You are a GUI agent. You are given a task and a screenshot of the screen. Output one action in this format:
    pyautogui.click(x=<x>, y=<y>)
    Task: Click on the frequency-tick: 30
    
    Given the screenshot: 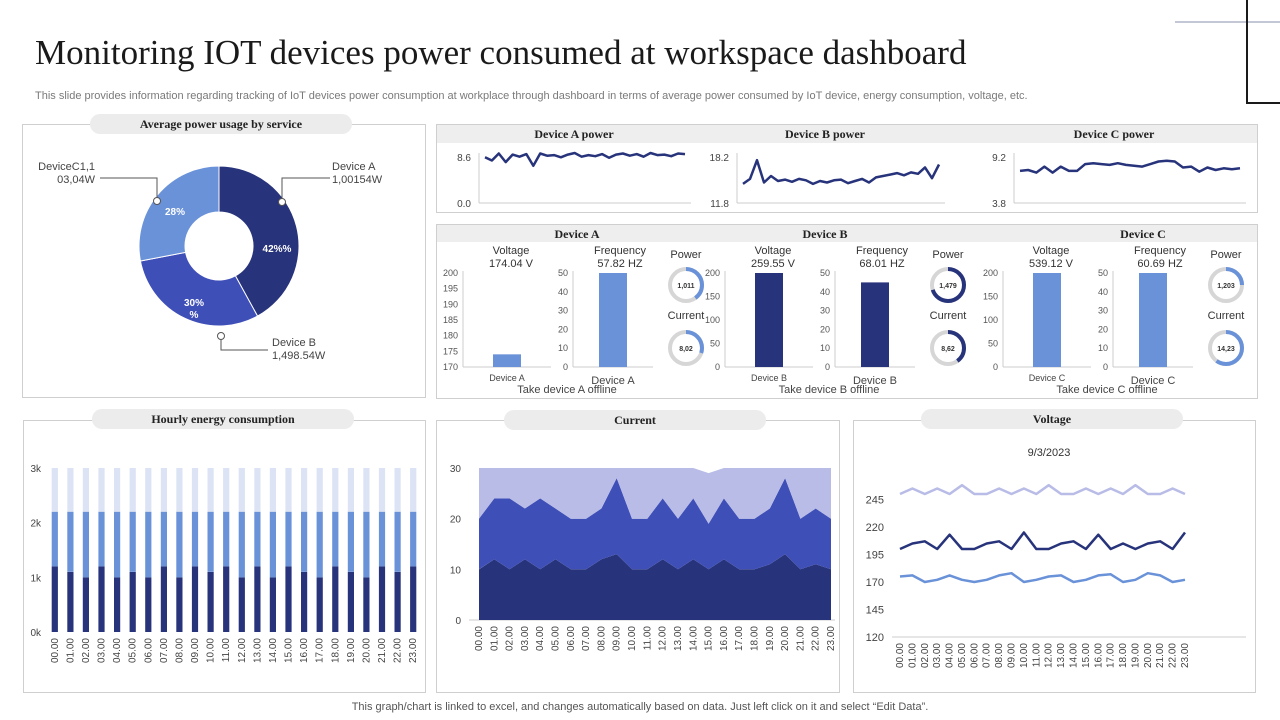 What is the action you would take?
    pyautogui.click(x=563, y=311)
    